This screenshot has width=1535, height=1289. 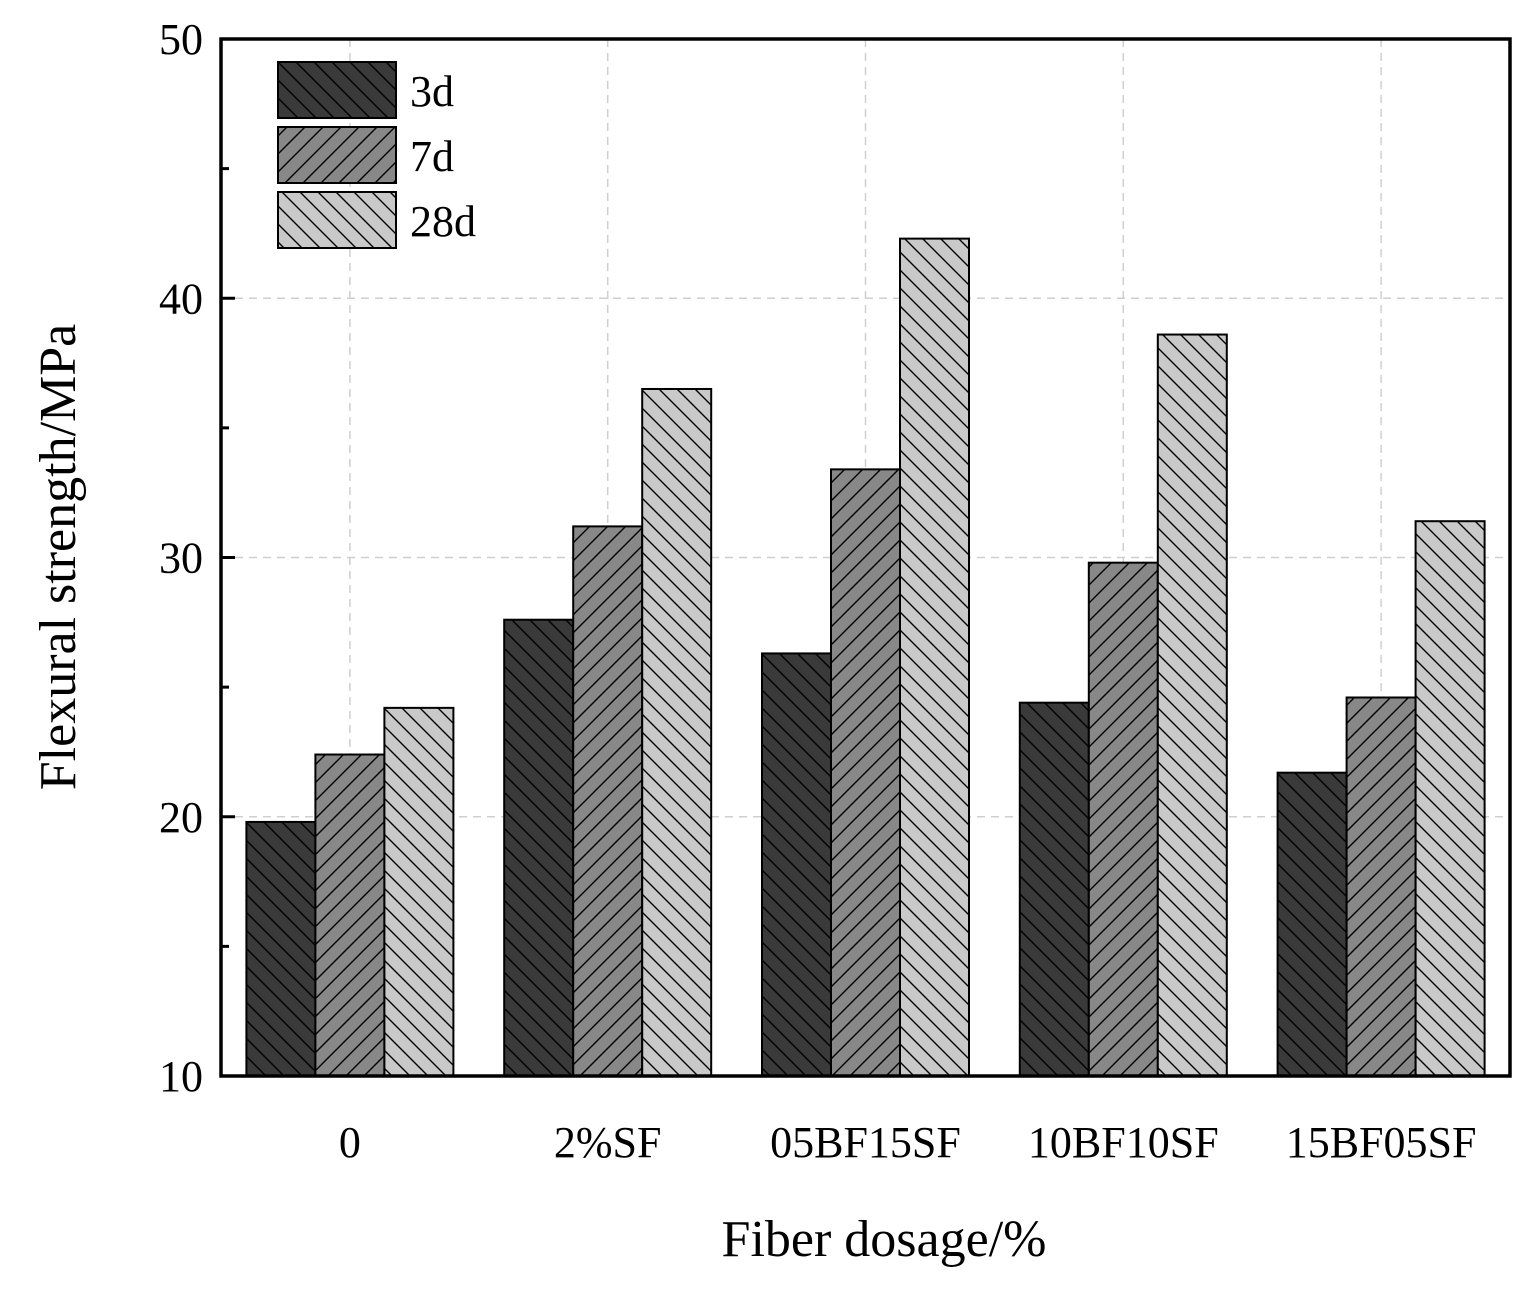 What do you see at coordinates (181, 298) in the screenshot?
I see `y-tick-label: 40` at bounding box center [181, 298].